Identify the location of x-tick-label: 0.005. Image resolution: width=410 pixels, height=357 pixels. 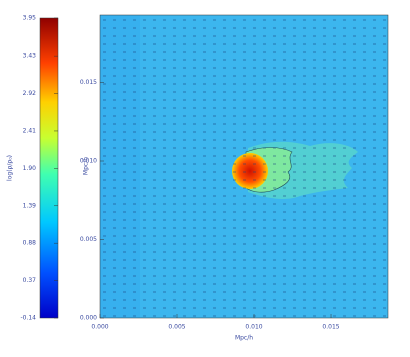
(176, 327).